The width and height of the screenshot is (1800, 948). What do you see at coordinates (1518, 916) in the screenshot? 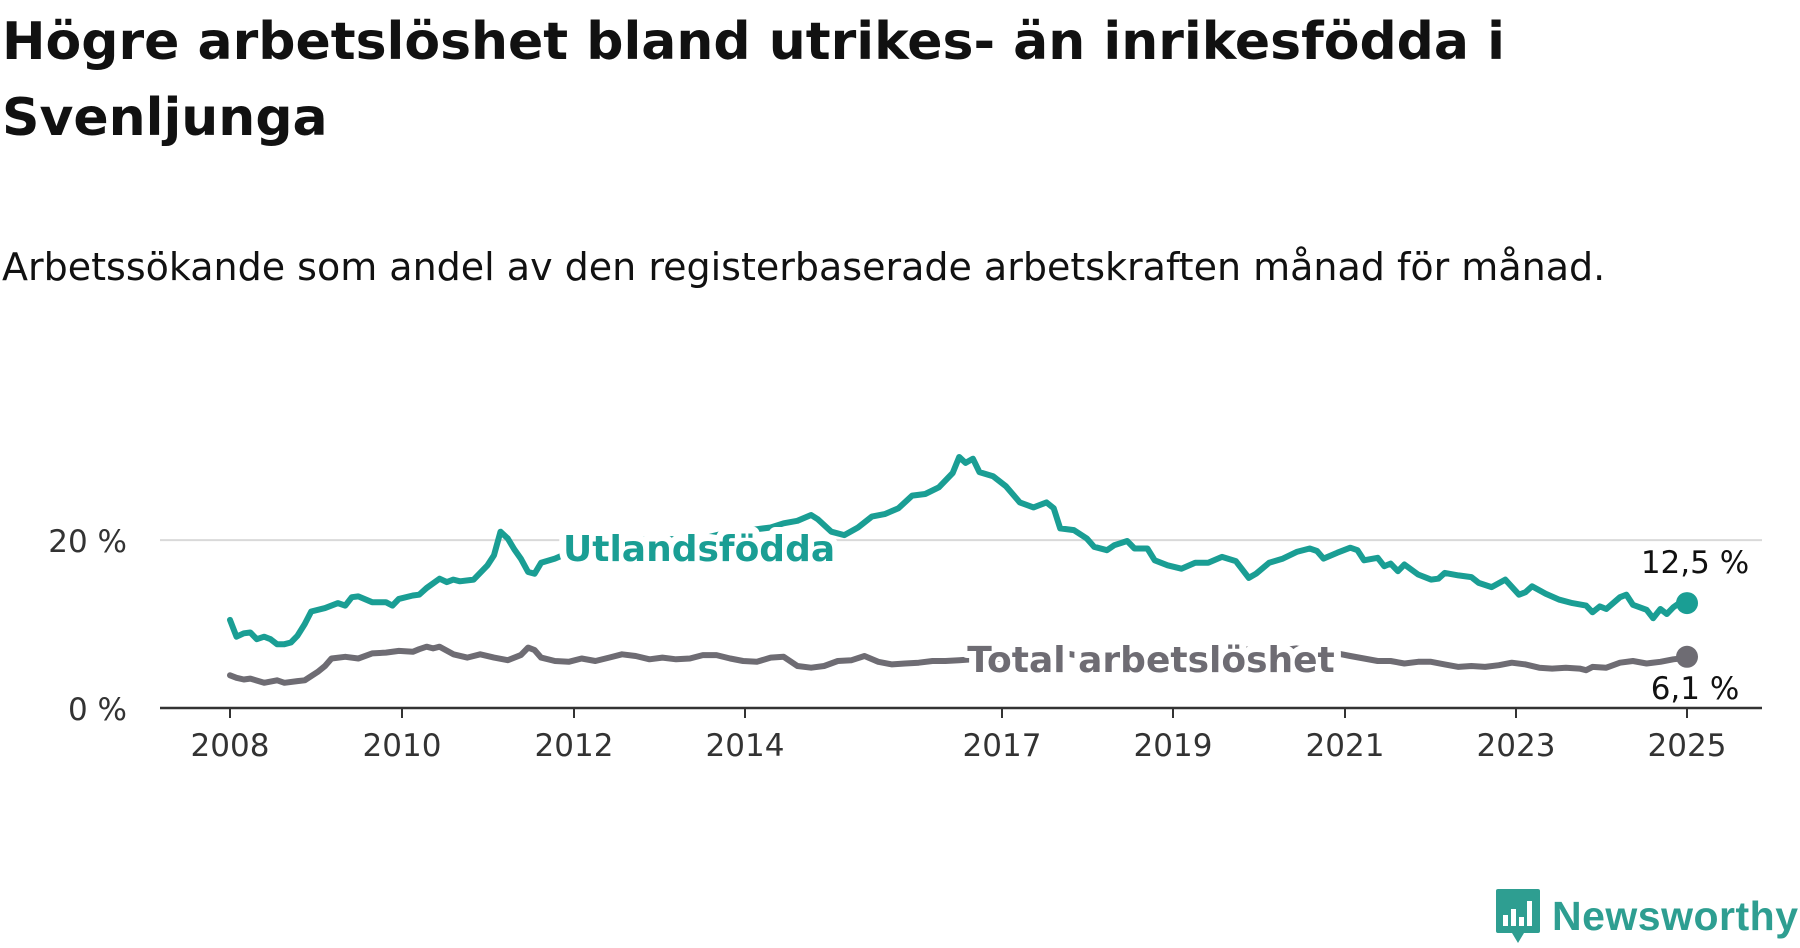
I see `newsworthy-logo-icon` at bounding box center [1518, 916].